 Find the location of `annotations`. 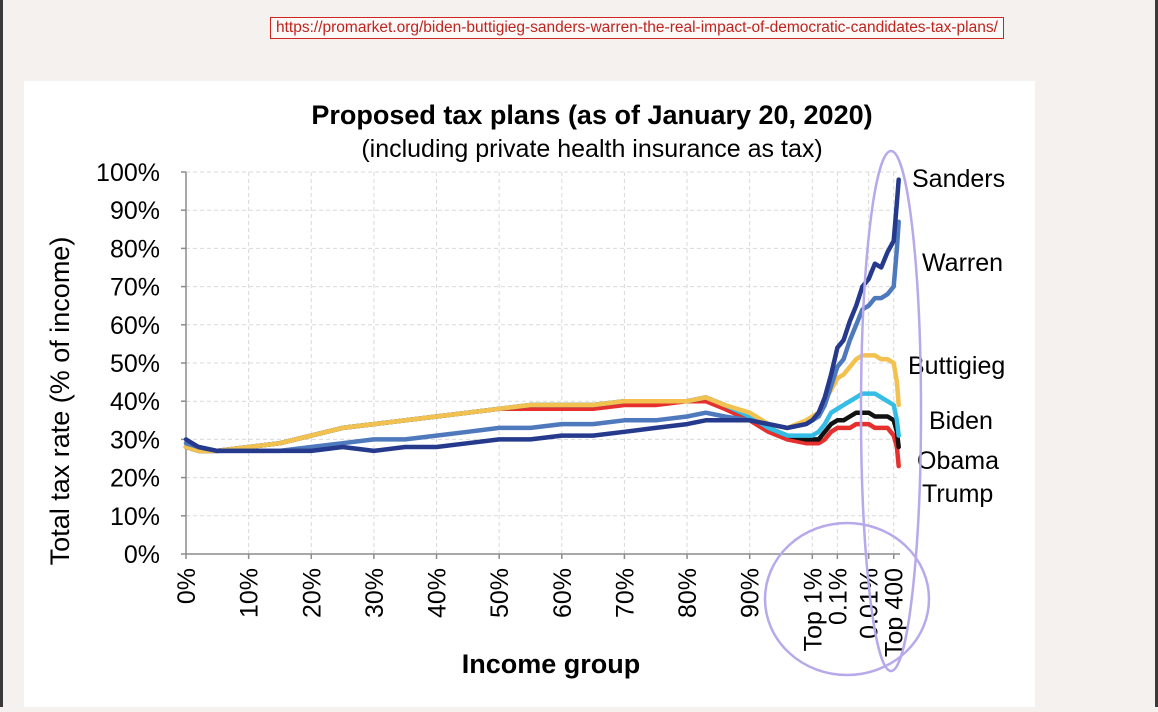

annotations is located at coordinates (847, 413).